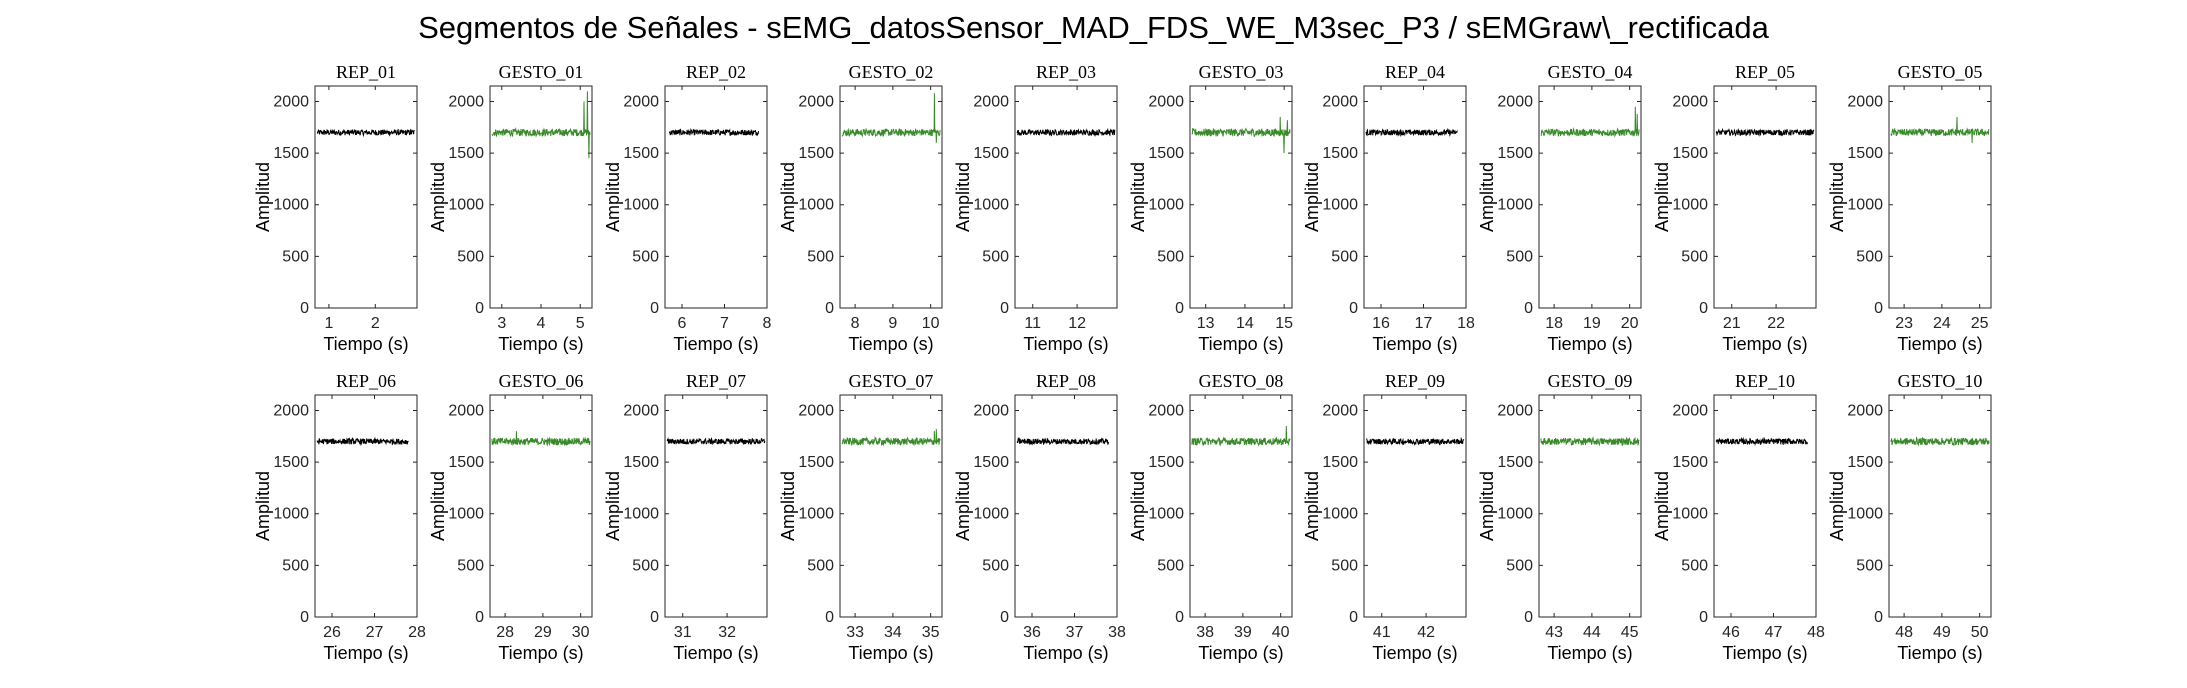 The width and height of the screenshot is (2187, 688). What do you see at coordinates (855, 632) in the screenshot?
I see `x-tick-label: 33` at bounding box center [855, 632].